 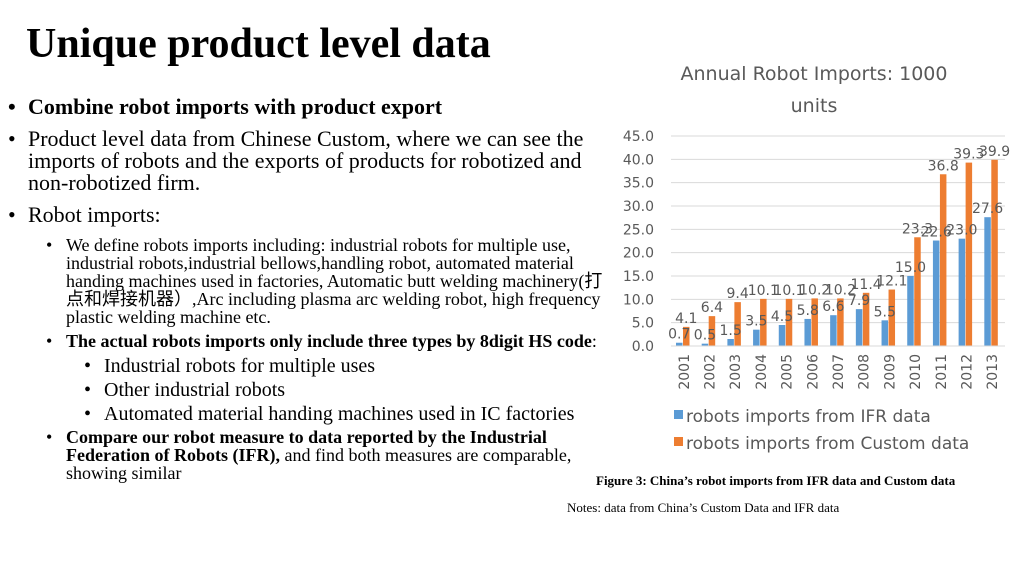 I want to click on legend-swatch-custom, so click(x=678, y=441).